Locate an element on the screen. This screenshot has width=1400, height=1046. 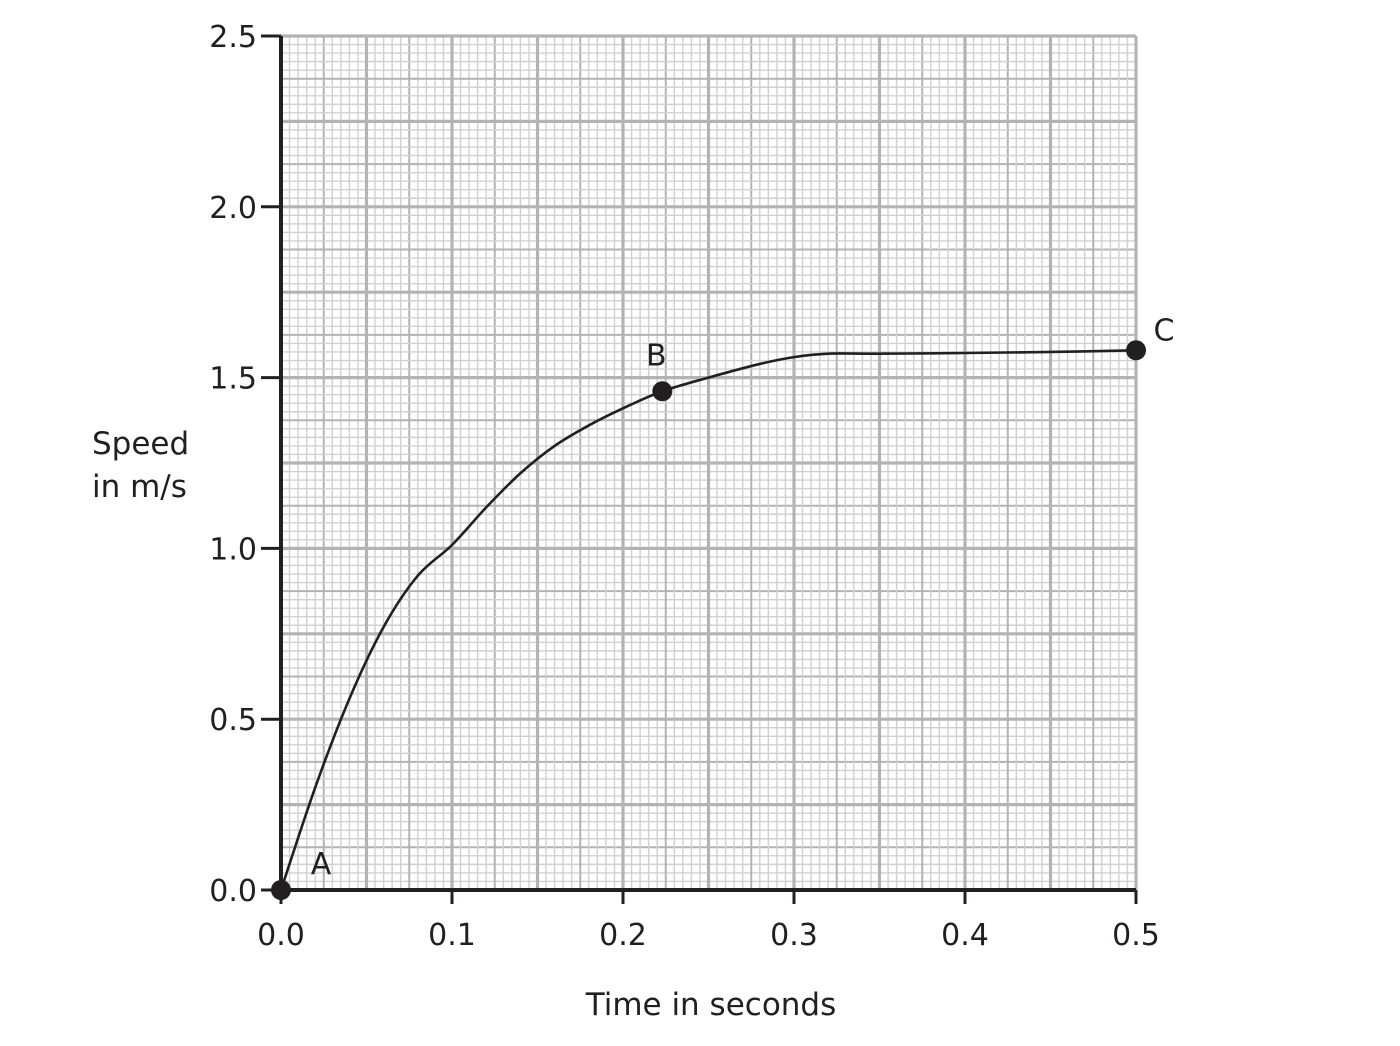
y-axis-title-line2: in m/s is located at coordinates (139, 487).